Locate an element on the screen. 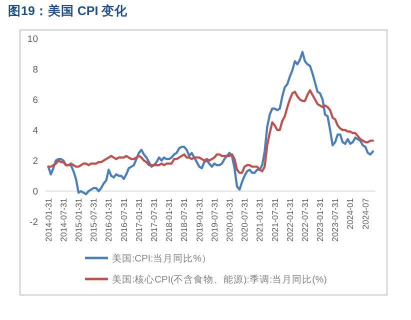 This screenshot has width=411, height=320. x-tick-label: 2020-01-31 is located at coordinates (229, 220).